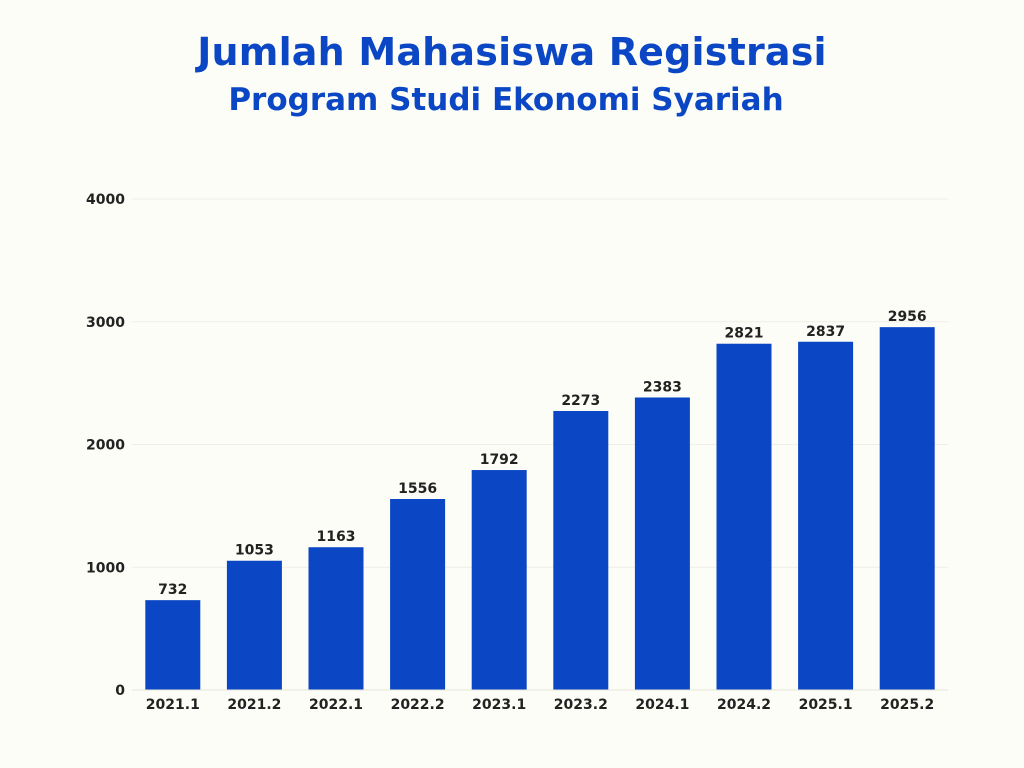 This screenshot has height=768, width=1024. I want to click on y-axis: 0 1000 2000 3000 4000, so click(105, 445).